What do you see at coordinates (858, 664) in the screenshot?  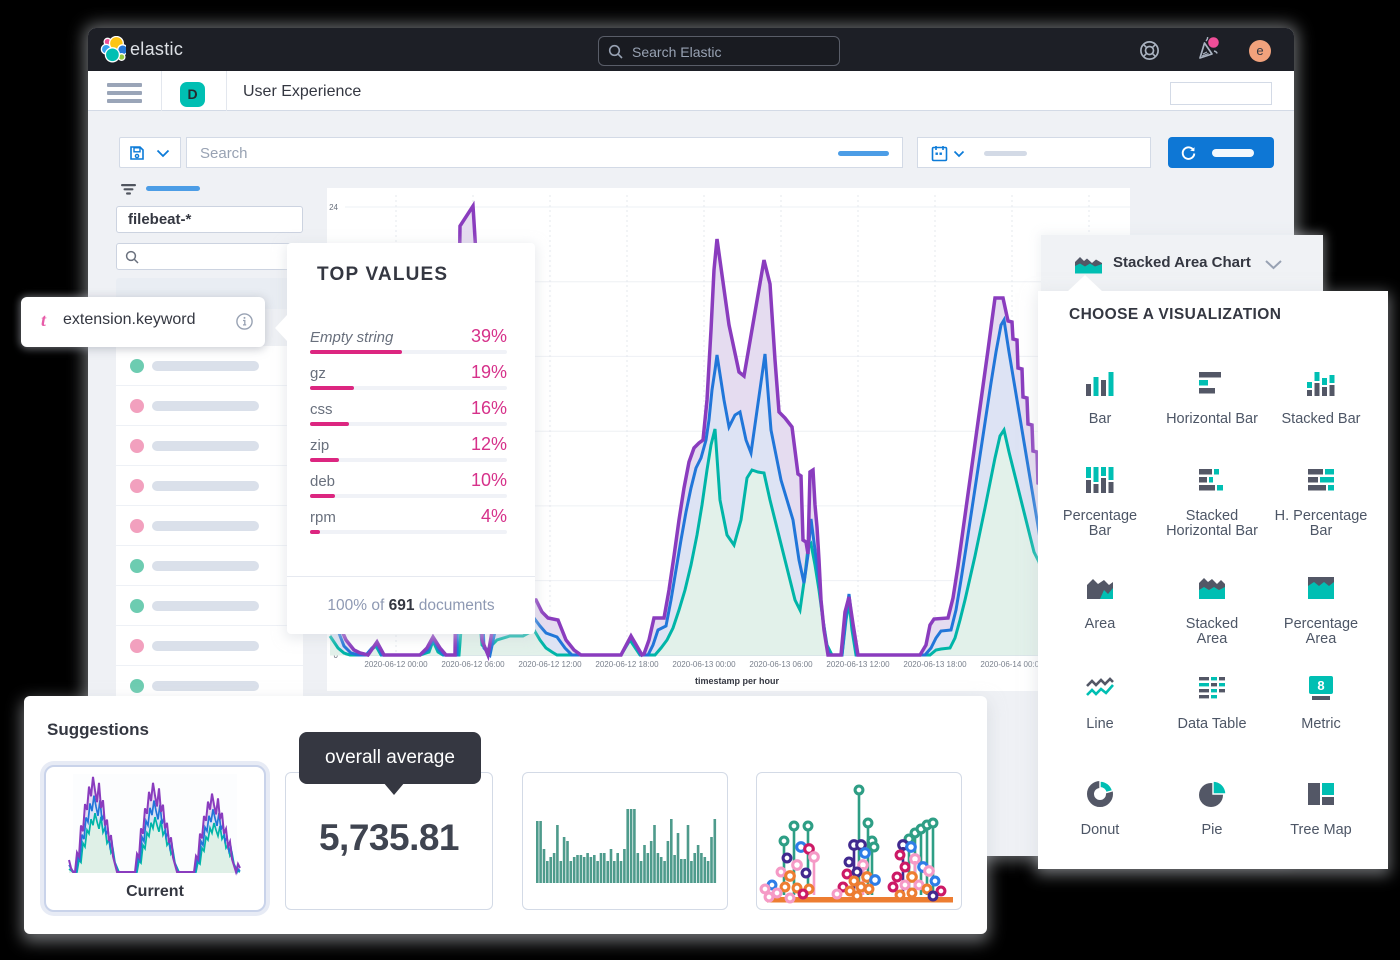 I see `svg-text: 2020-06-13 12:00` at bounding box center [858, 664].